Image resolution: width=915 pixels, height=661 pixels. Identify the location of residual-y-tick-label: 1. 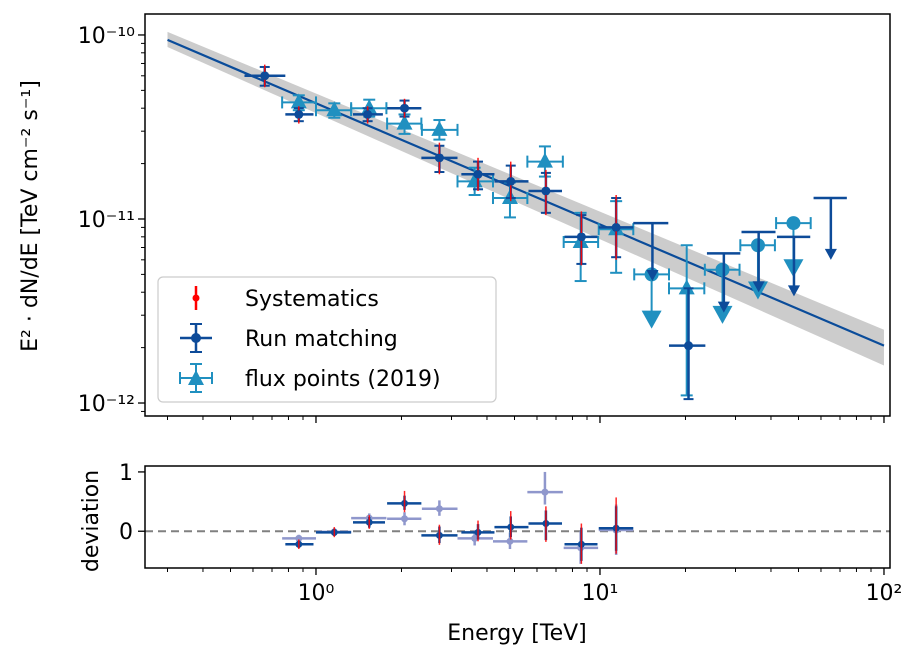
(126, 473).